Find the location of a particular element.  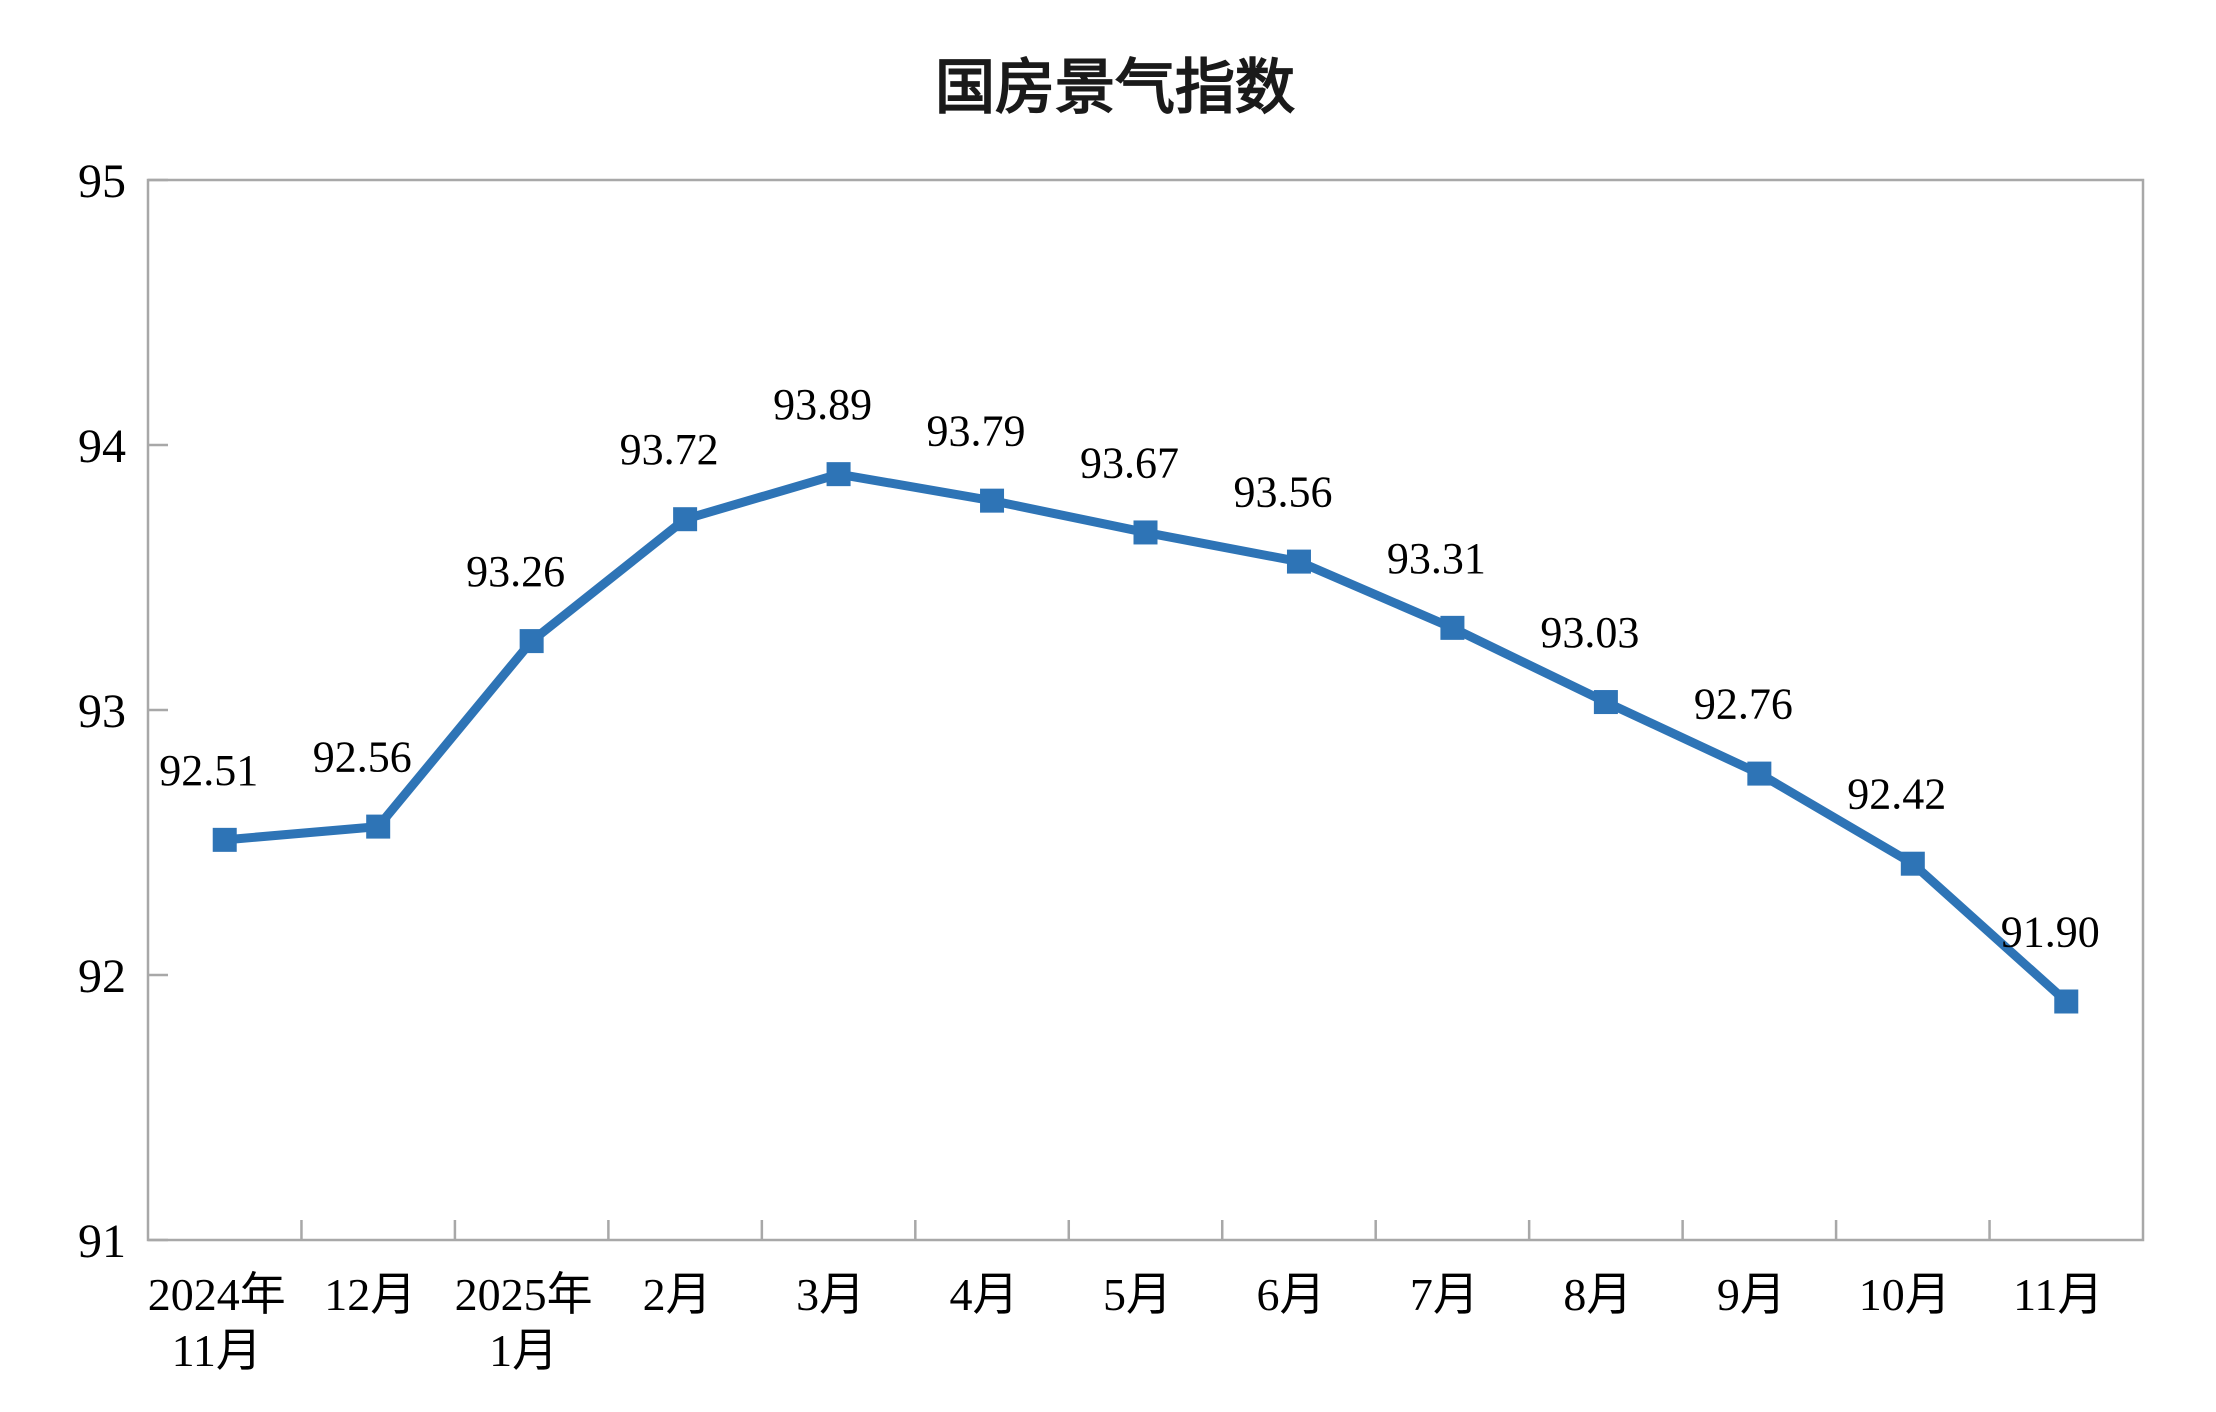

chart-title: 国房景气指数 is located at coordinates (1115, 87).